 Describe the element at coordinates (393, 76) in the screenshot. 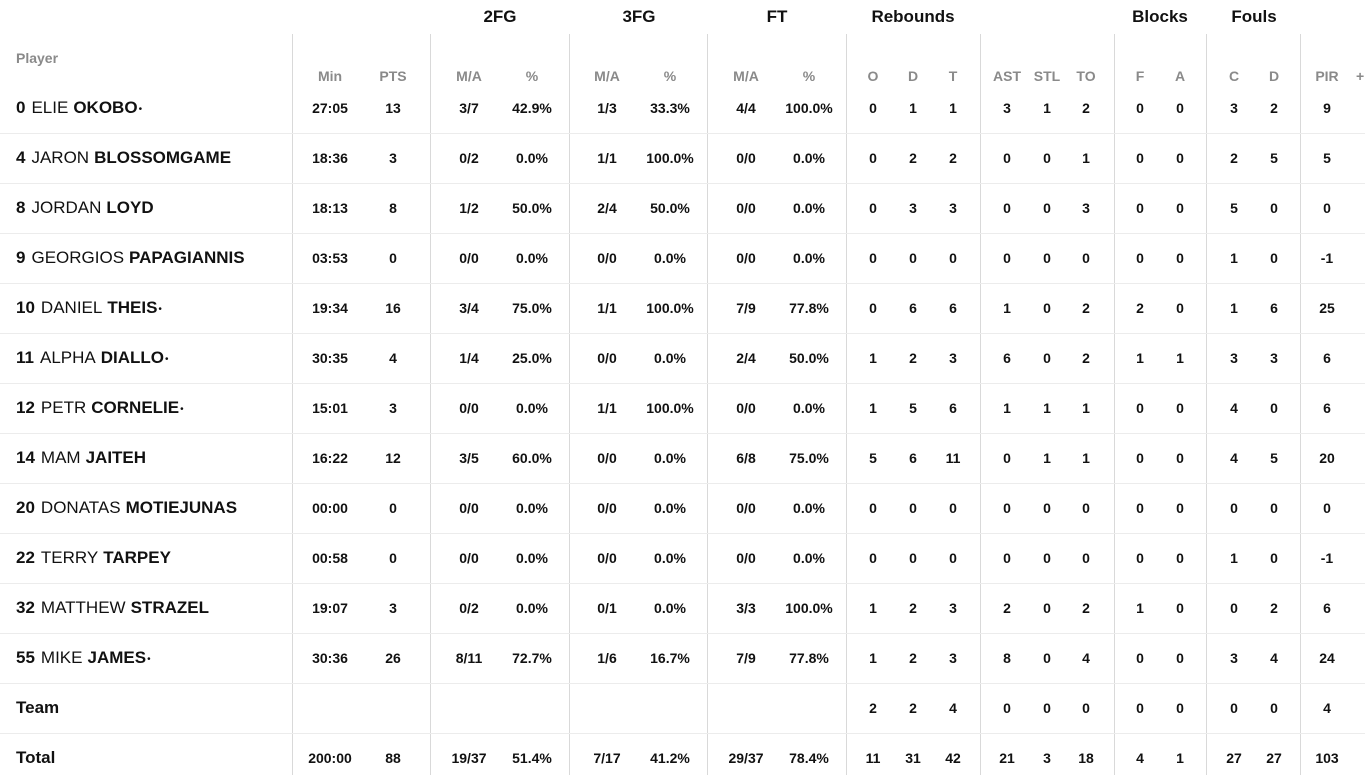

I see `column-header: PTS` at that location.